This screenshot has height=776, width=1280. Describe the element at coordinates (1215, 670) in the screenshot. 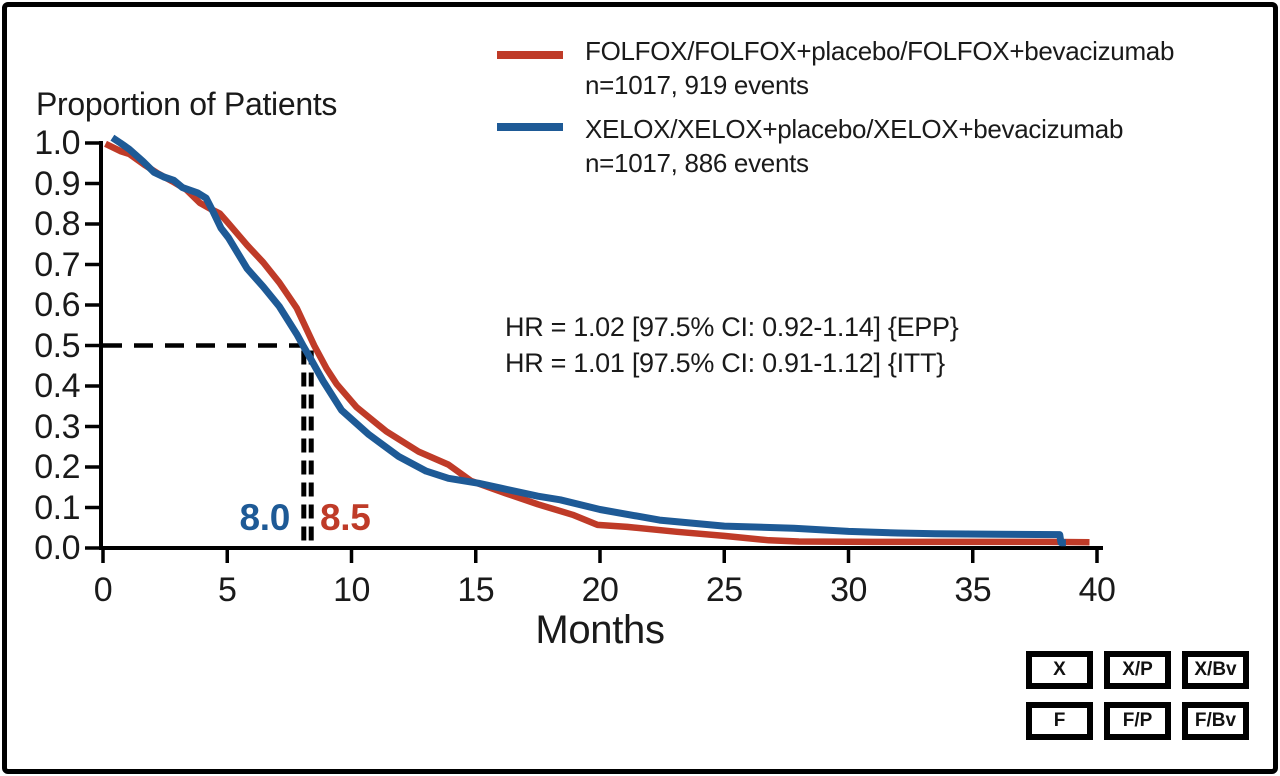

I see `group-key-x-bv: X/Bv` at that location.